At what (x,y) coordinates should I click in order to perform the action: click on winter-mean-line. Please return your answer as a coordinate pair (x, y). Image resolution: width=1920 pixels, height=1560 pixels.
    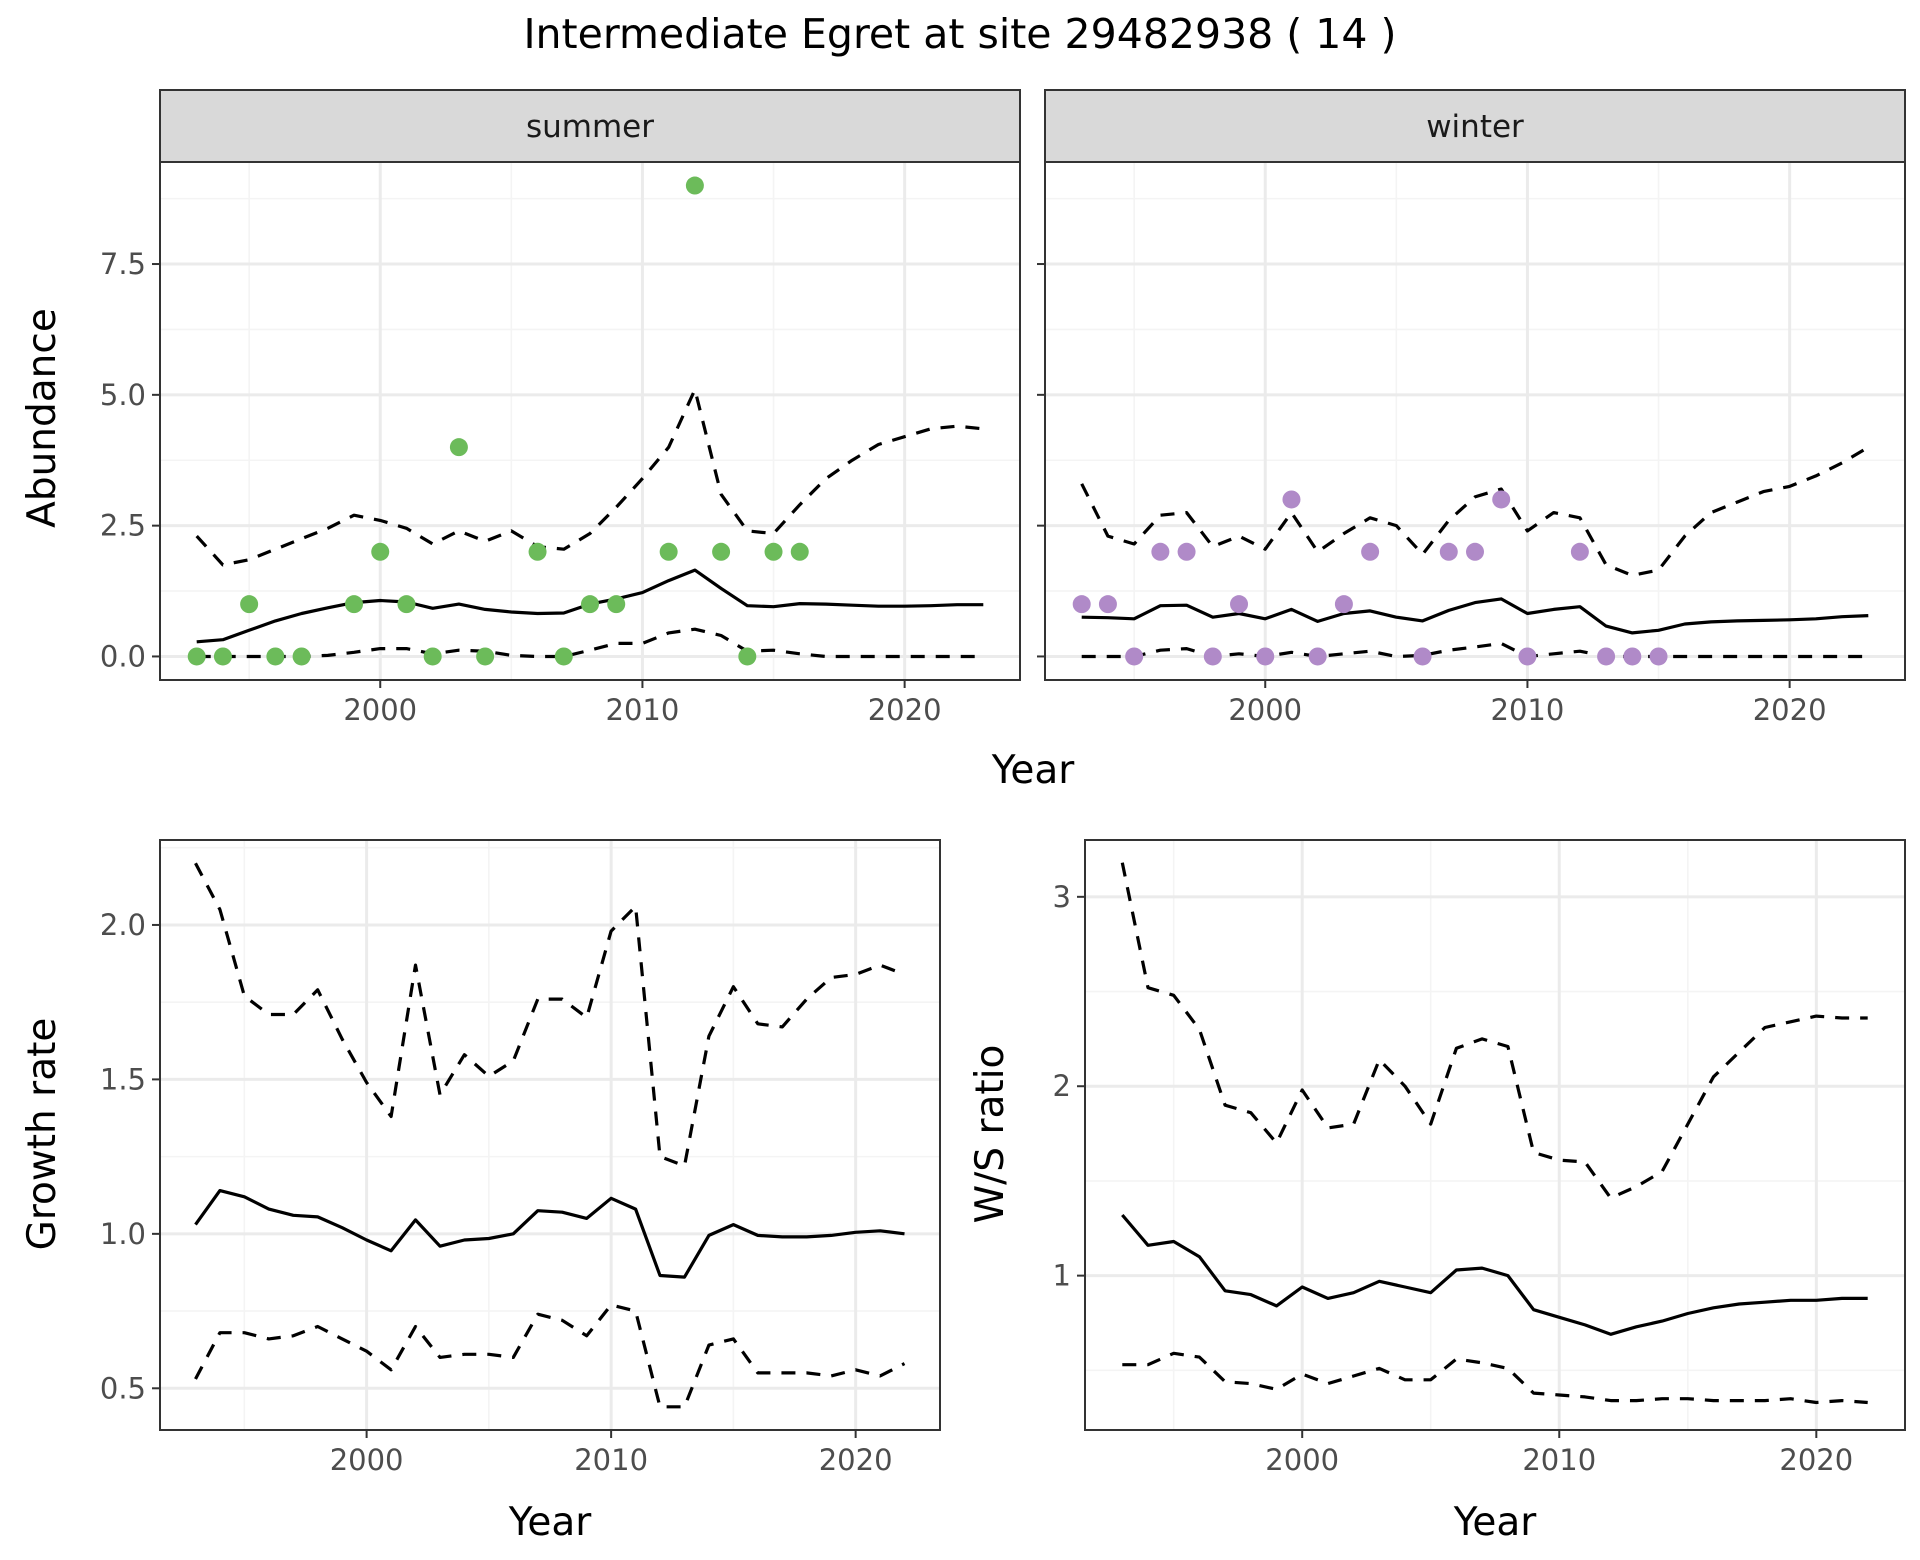
    Looking at the image, I should click on (1475, 616).